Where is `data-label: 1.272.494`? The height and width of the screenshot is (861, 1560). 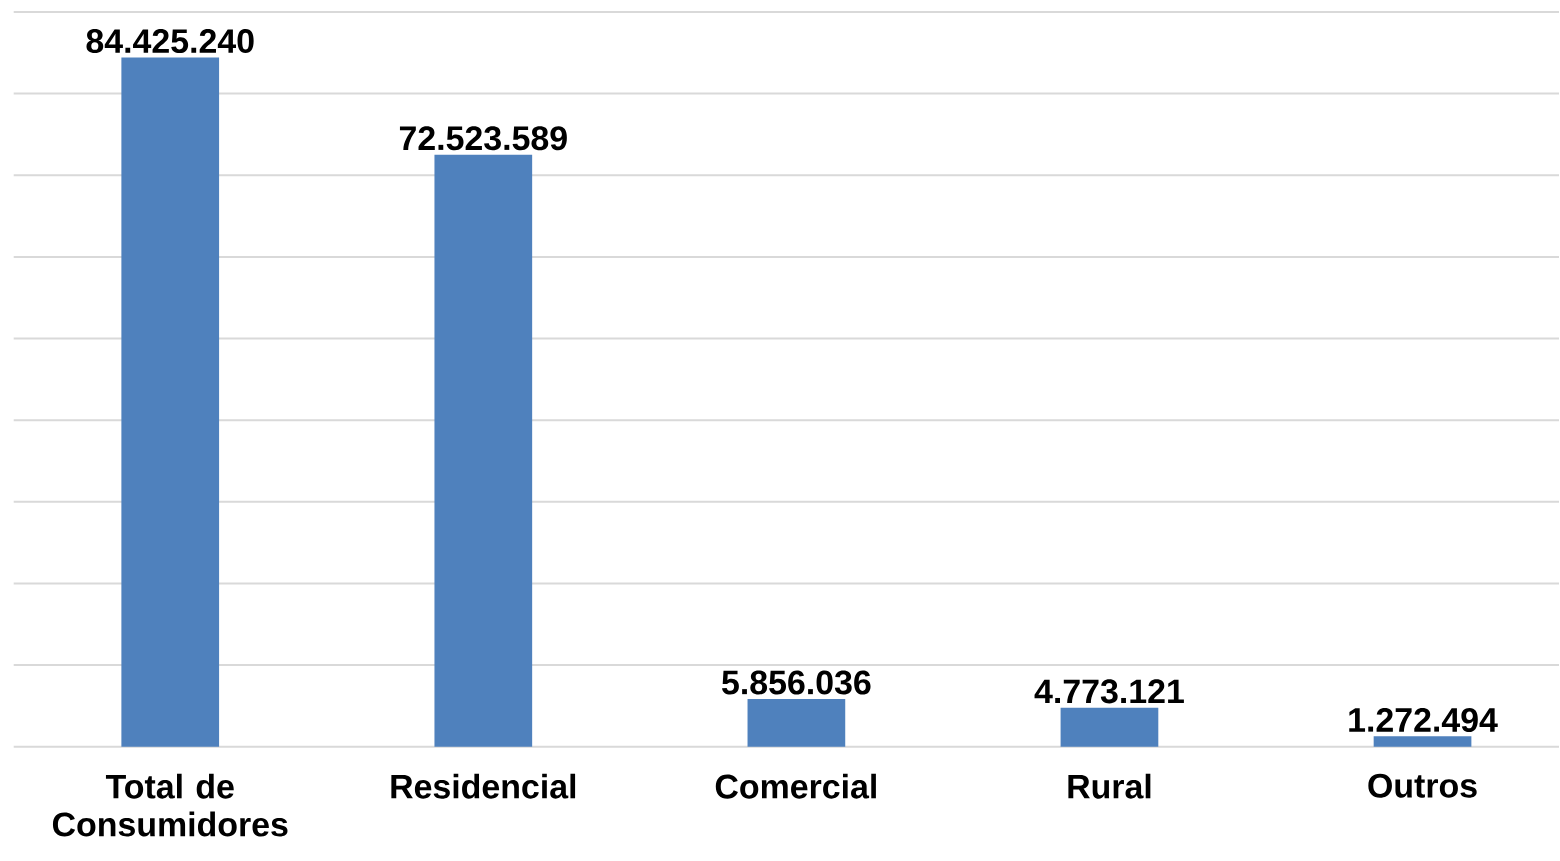 data-label: 1.272.494 is located at coordinates (1423, 719).